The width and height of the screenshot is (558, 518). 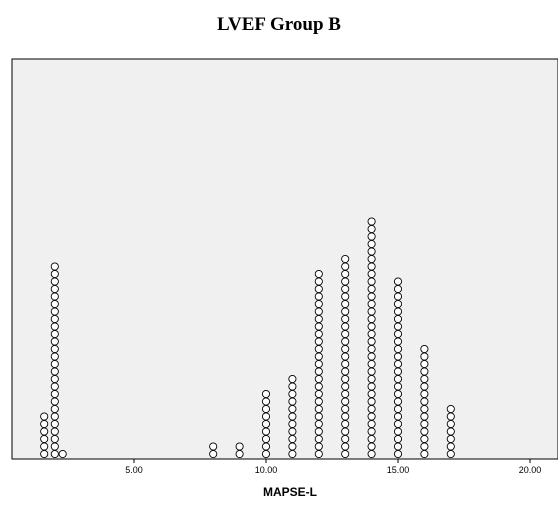 What do you see at coordinates (134, 470) in the screenshot?
I see `x-tick-label: 5.00` at bounding box center [134, 470].